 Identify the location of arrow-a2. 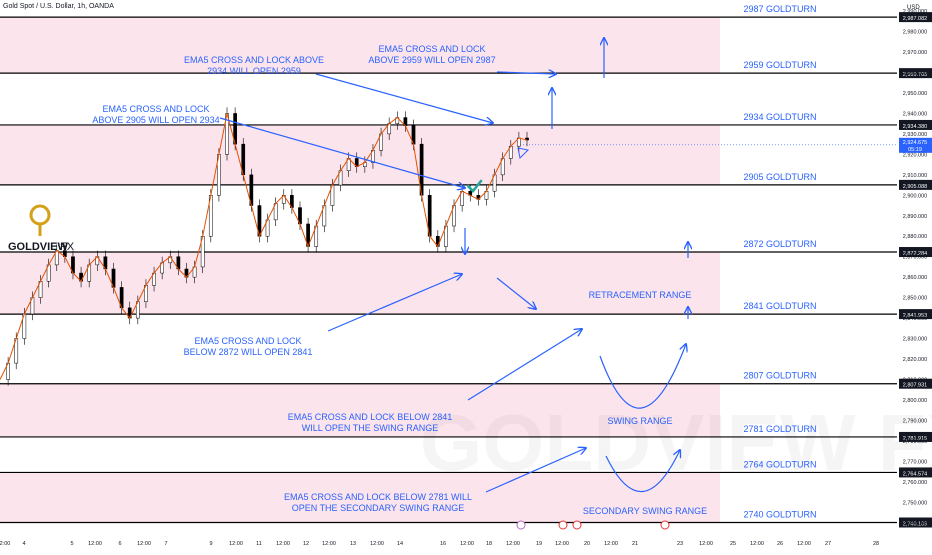
(404, 98).